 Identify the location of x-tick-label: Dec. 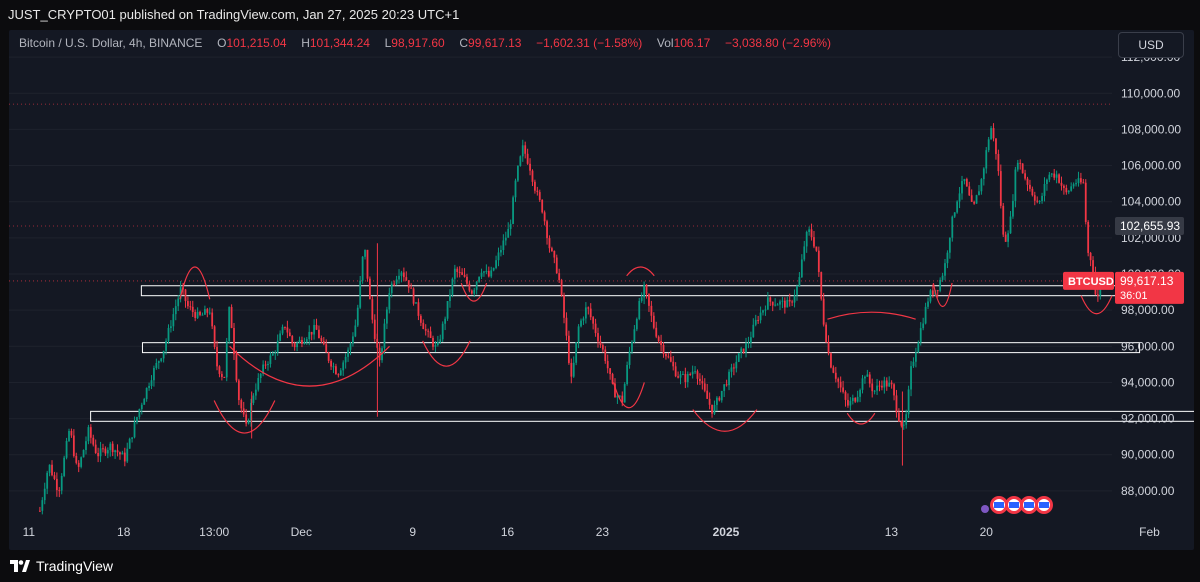
(301, 532).